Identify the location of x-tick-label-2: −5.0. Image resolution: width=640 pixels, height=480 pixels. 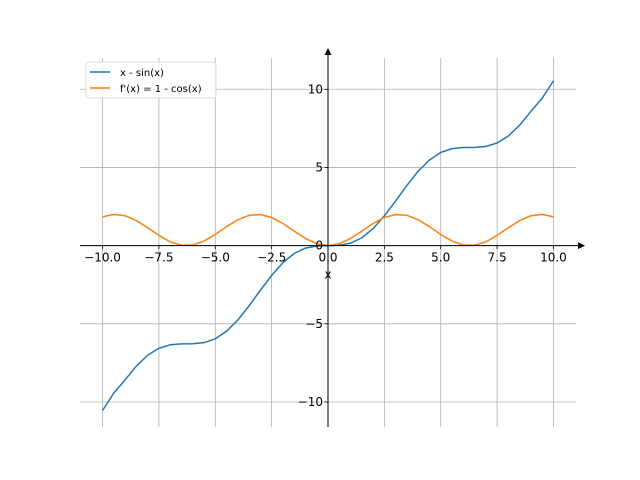
(215, 258).